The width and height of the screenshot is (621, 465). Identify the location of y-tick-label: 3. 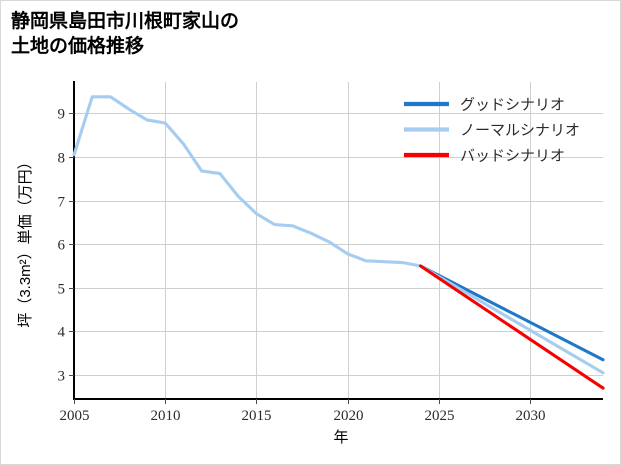
(62, 377).